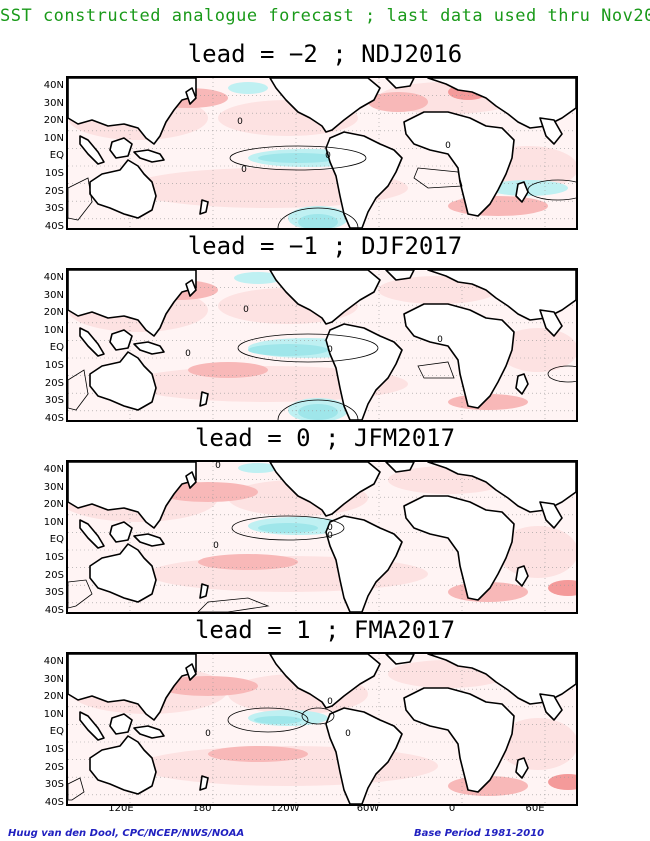 The height and width of the screenshot is (841, 650). Describe the element at coordinates (54, 191) in the screenshot. I see `lat-label: 20S` at that location.